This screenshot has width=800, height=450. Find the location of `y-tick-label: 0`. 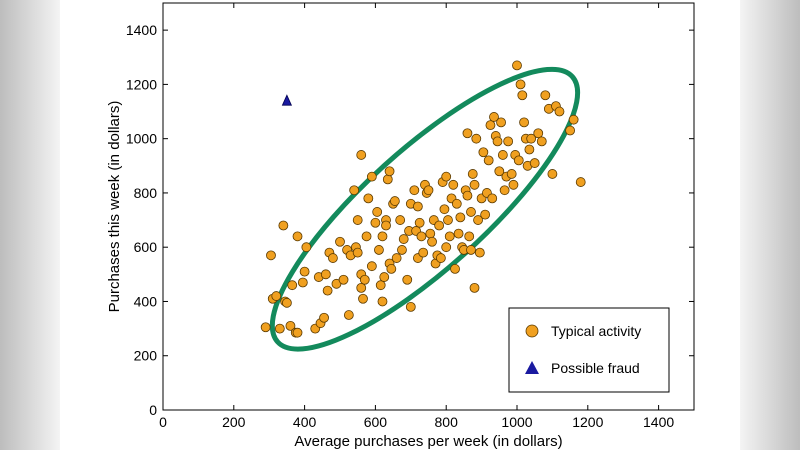

y-tick-label: 0 is located at coordinates (153, 410).